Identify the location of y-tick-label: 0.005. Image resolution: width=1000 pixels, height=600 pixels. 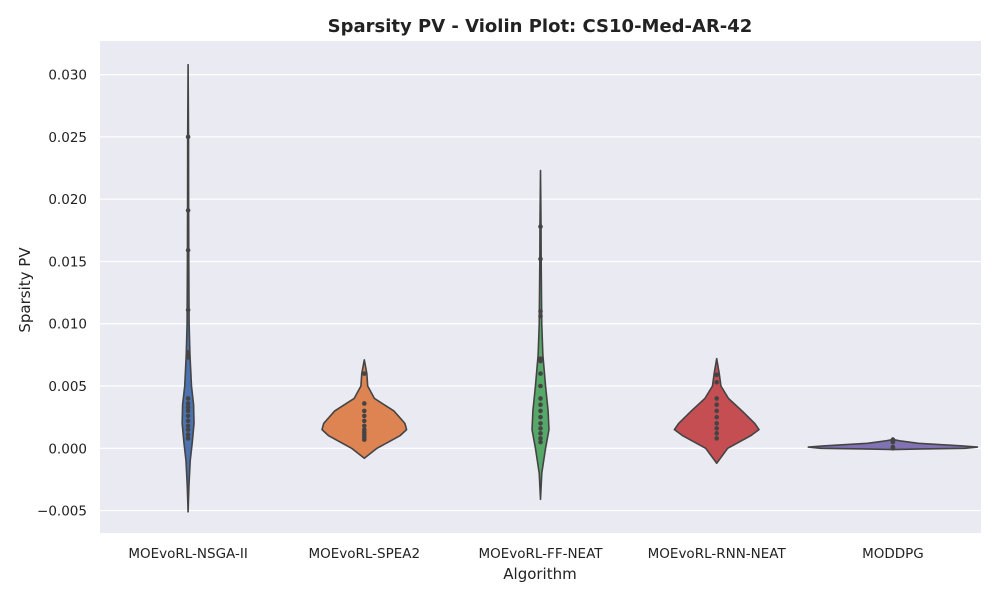
(67, 387).